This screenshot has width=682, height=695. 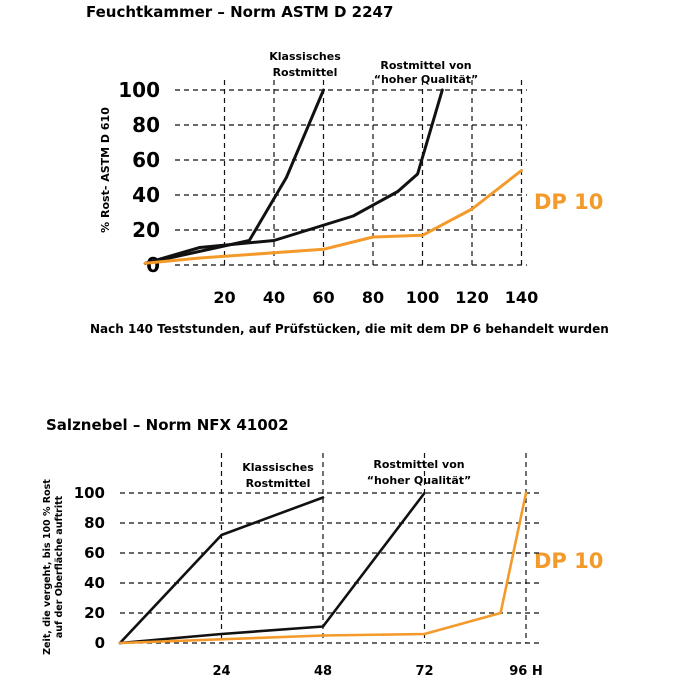 What do you see at coordinates (105, 170) in the screenshot?
I see `chart1-ylabel: % Rost- ASTM D 610` at bounding box center [105, 170].